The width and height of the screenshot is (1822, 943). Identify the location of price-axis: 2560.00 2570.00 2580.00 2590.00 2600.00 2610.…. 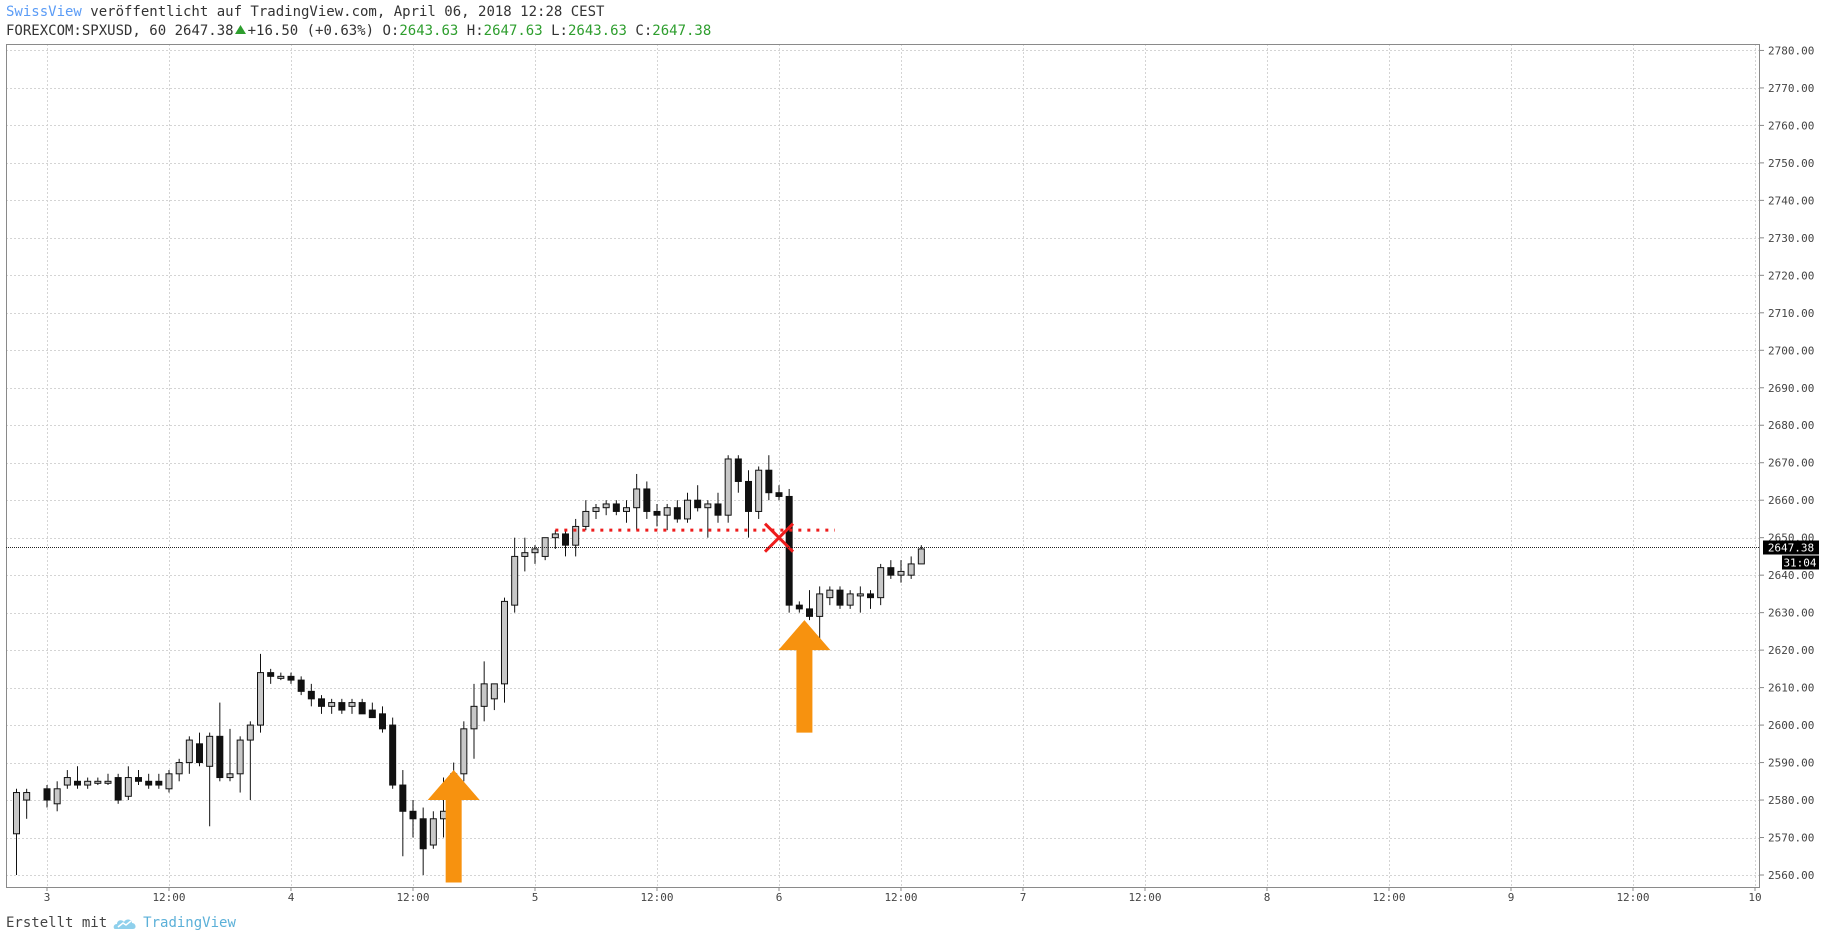
(1787, 463).